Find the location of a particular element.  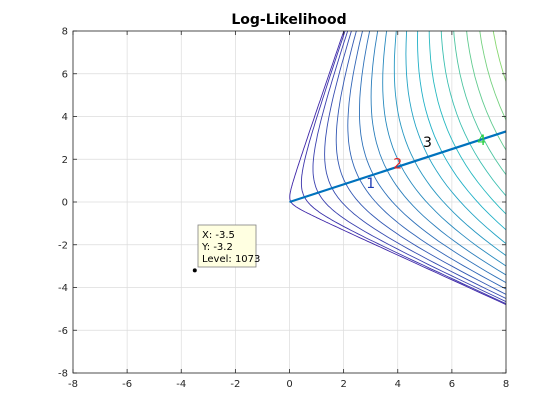

datatip: X: -3.5 Y: -3.2 Level: 1073 is located at coordinates (226, 248).